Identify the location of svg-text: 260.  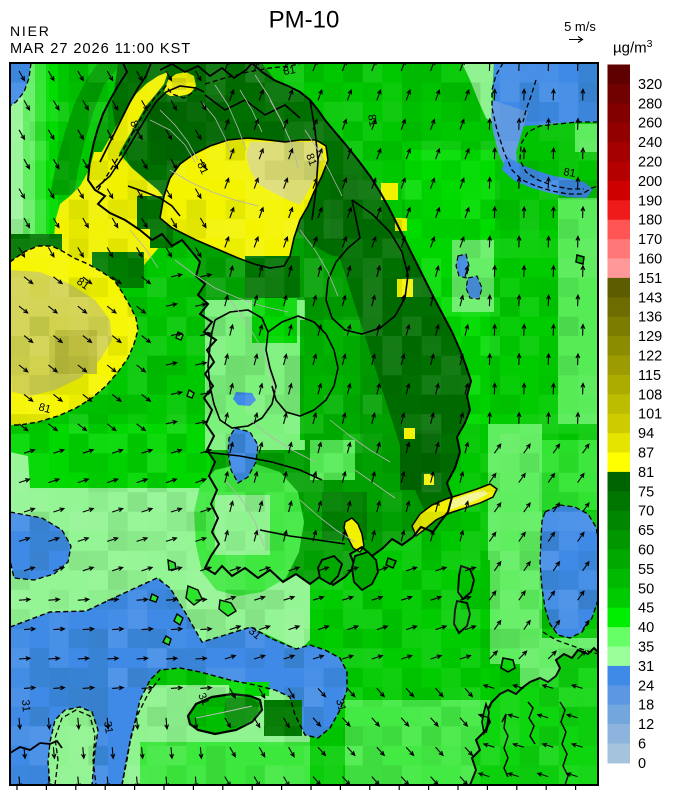
(650, 124).